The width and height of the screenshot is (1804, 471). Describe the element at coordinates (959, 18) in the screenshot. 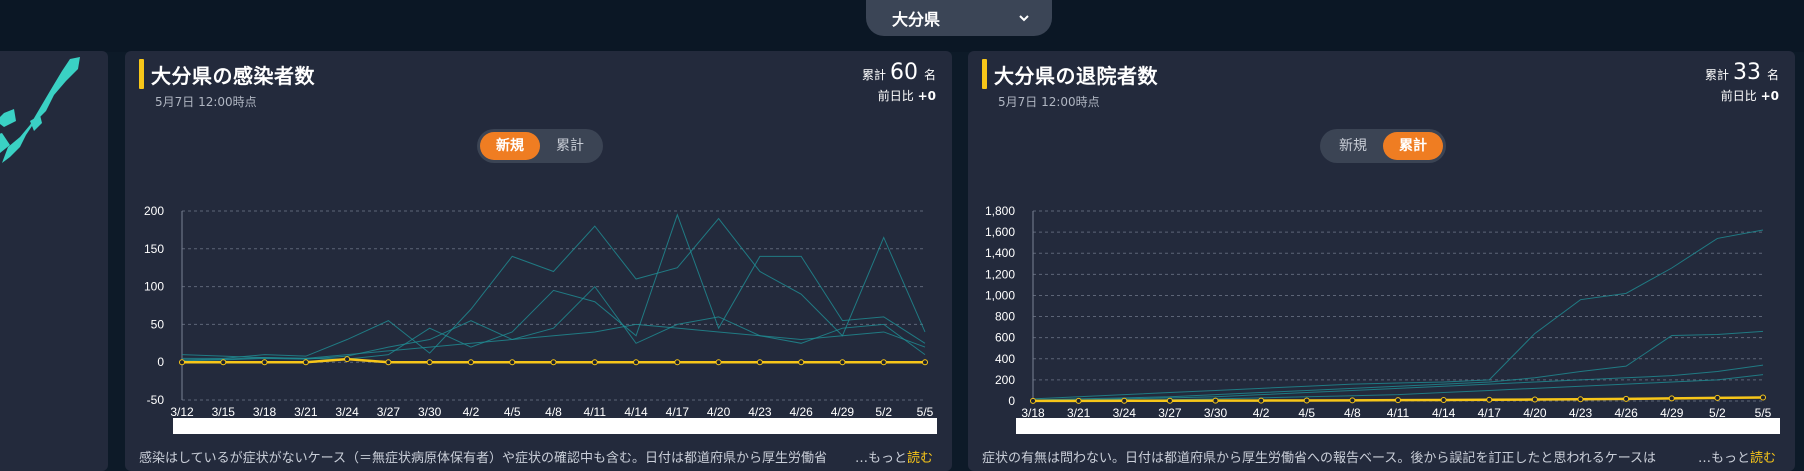

I see `prefecture-select: 大分県` at that location.